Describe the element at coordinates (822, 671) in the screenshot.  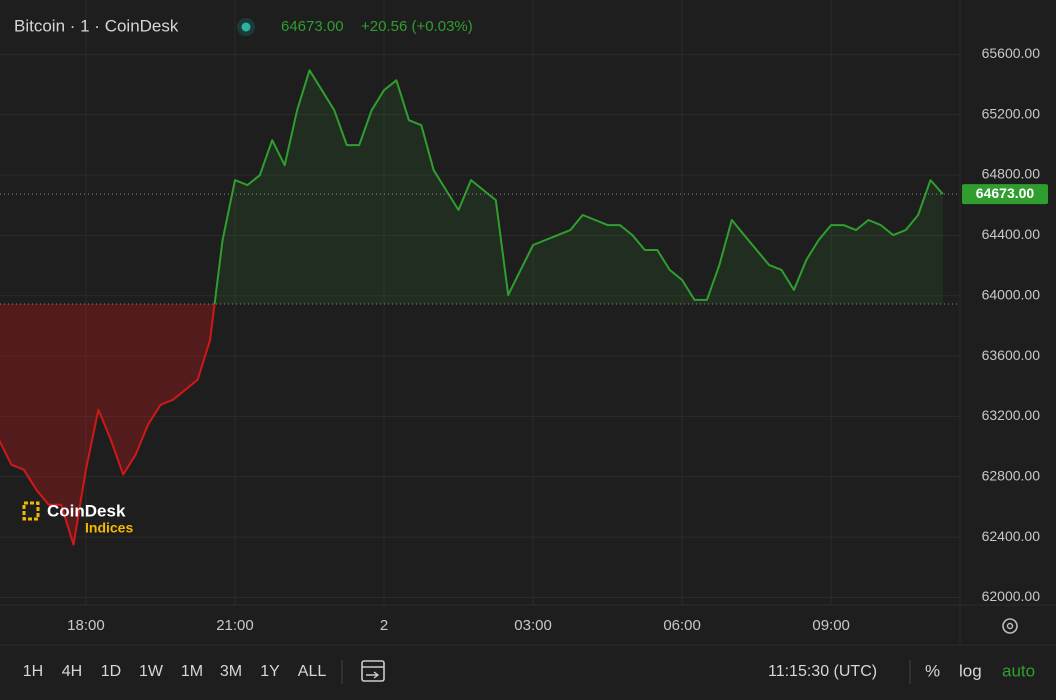
I see `clock: 11:15:30 (UTC)` at that location.